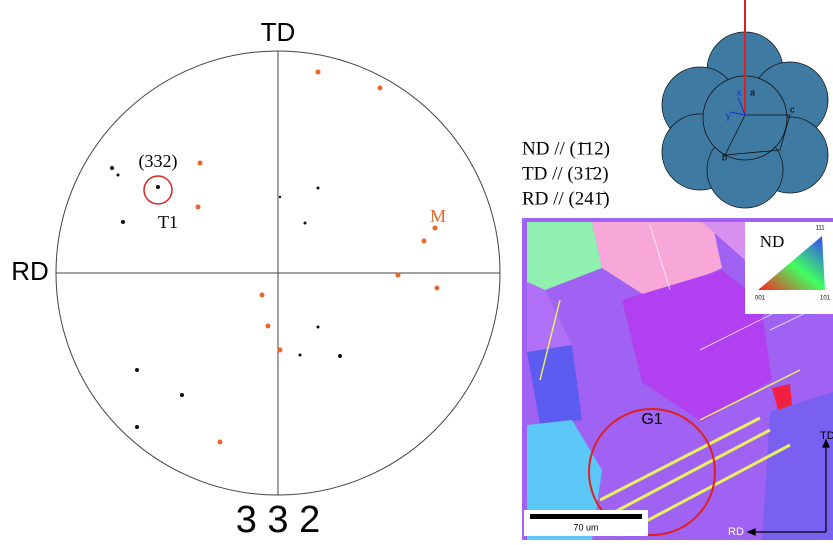 The width and height of the screenshot is (833, 545). Describe the element at coordinates (758, 124) in the screenshot. I see `crystal-labels: x y a b c` at that location.